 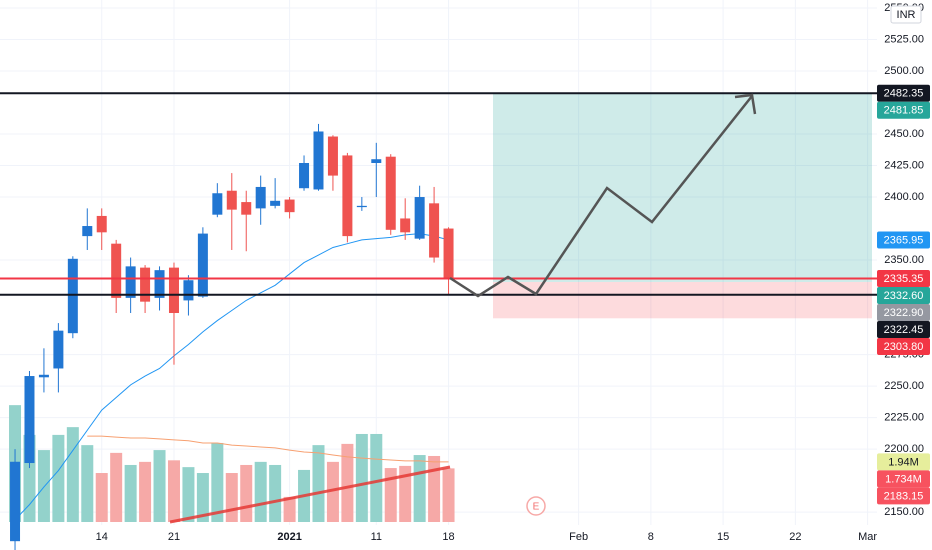 I want to click on path-drawing, so click(x=601, y=196).